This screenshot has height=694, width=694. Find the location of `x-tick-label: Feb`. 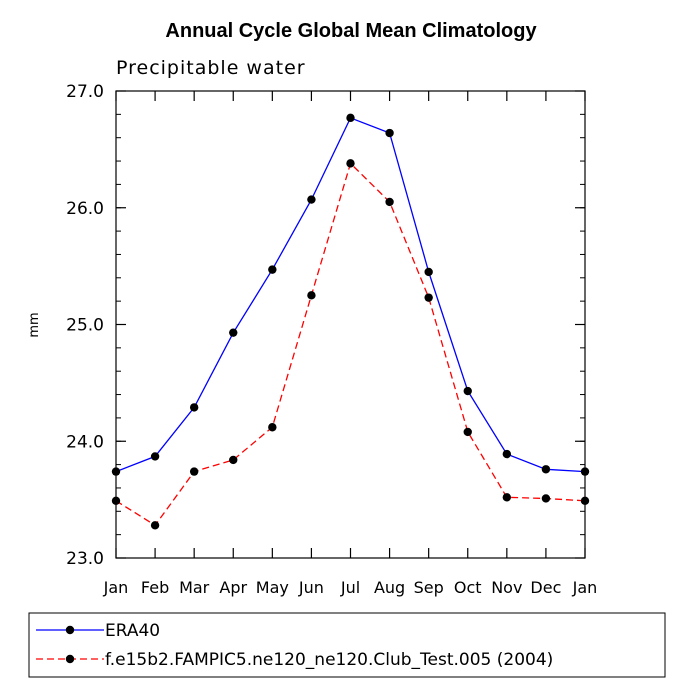

x-tick-label: Feb is located at coordinates (155, 587).